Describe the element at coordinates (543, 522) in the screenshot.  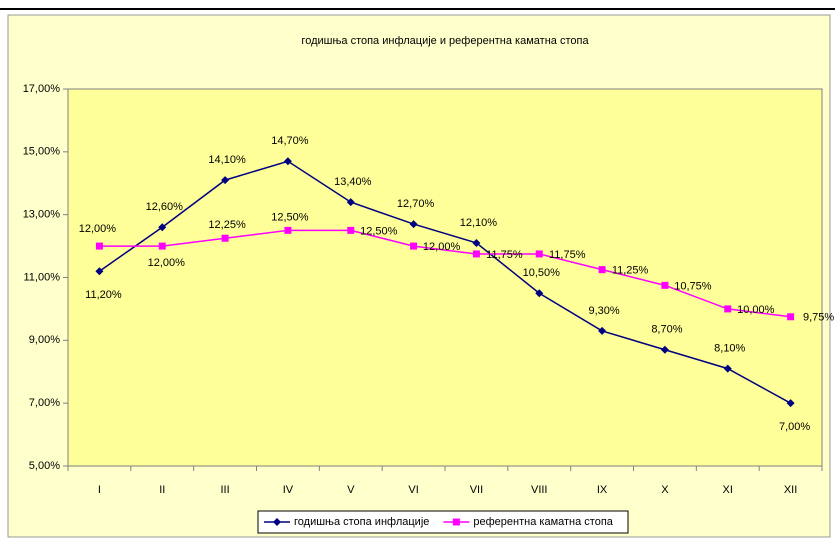
I see `legend-label: референтна каматна стопа` at that location.